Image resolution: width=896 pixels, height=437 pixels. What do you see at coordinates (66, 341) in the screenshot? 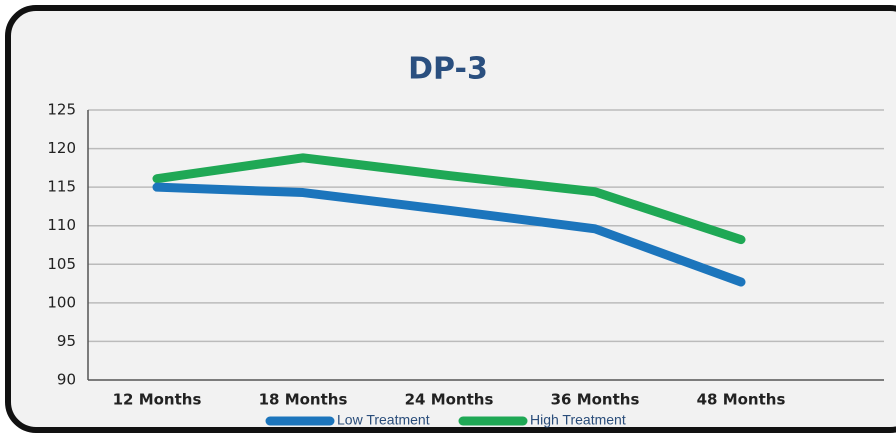
I see `y-tick-label: 95` at bounding box center [66, 341].